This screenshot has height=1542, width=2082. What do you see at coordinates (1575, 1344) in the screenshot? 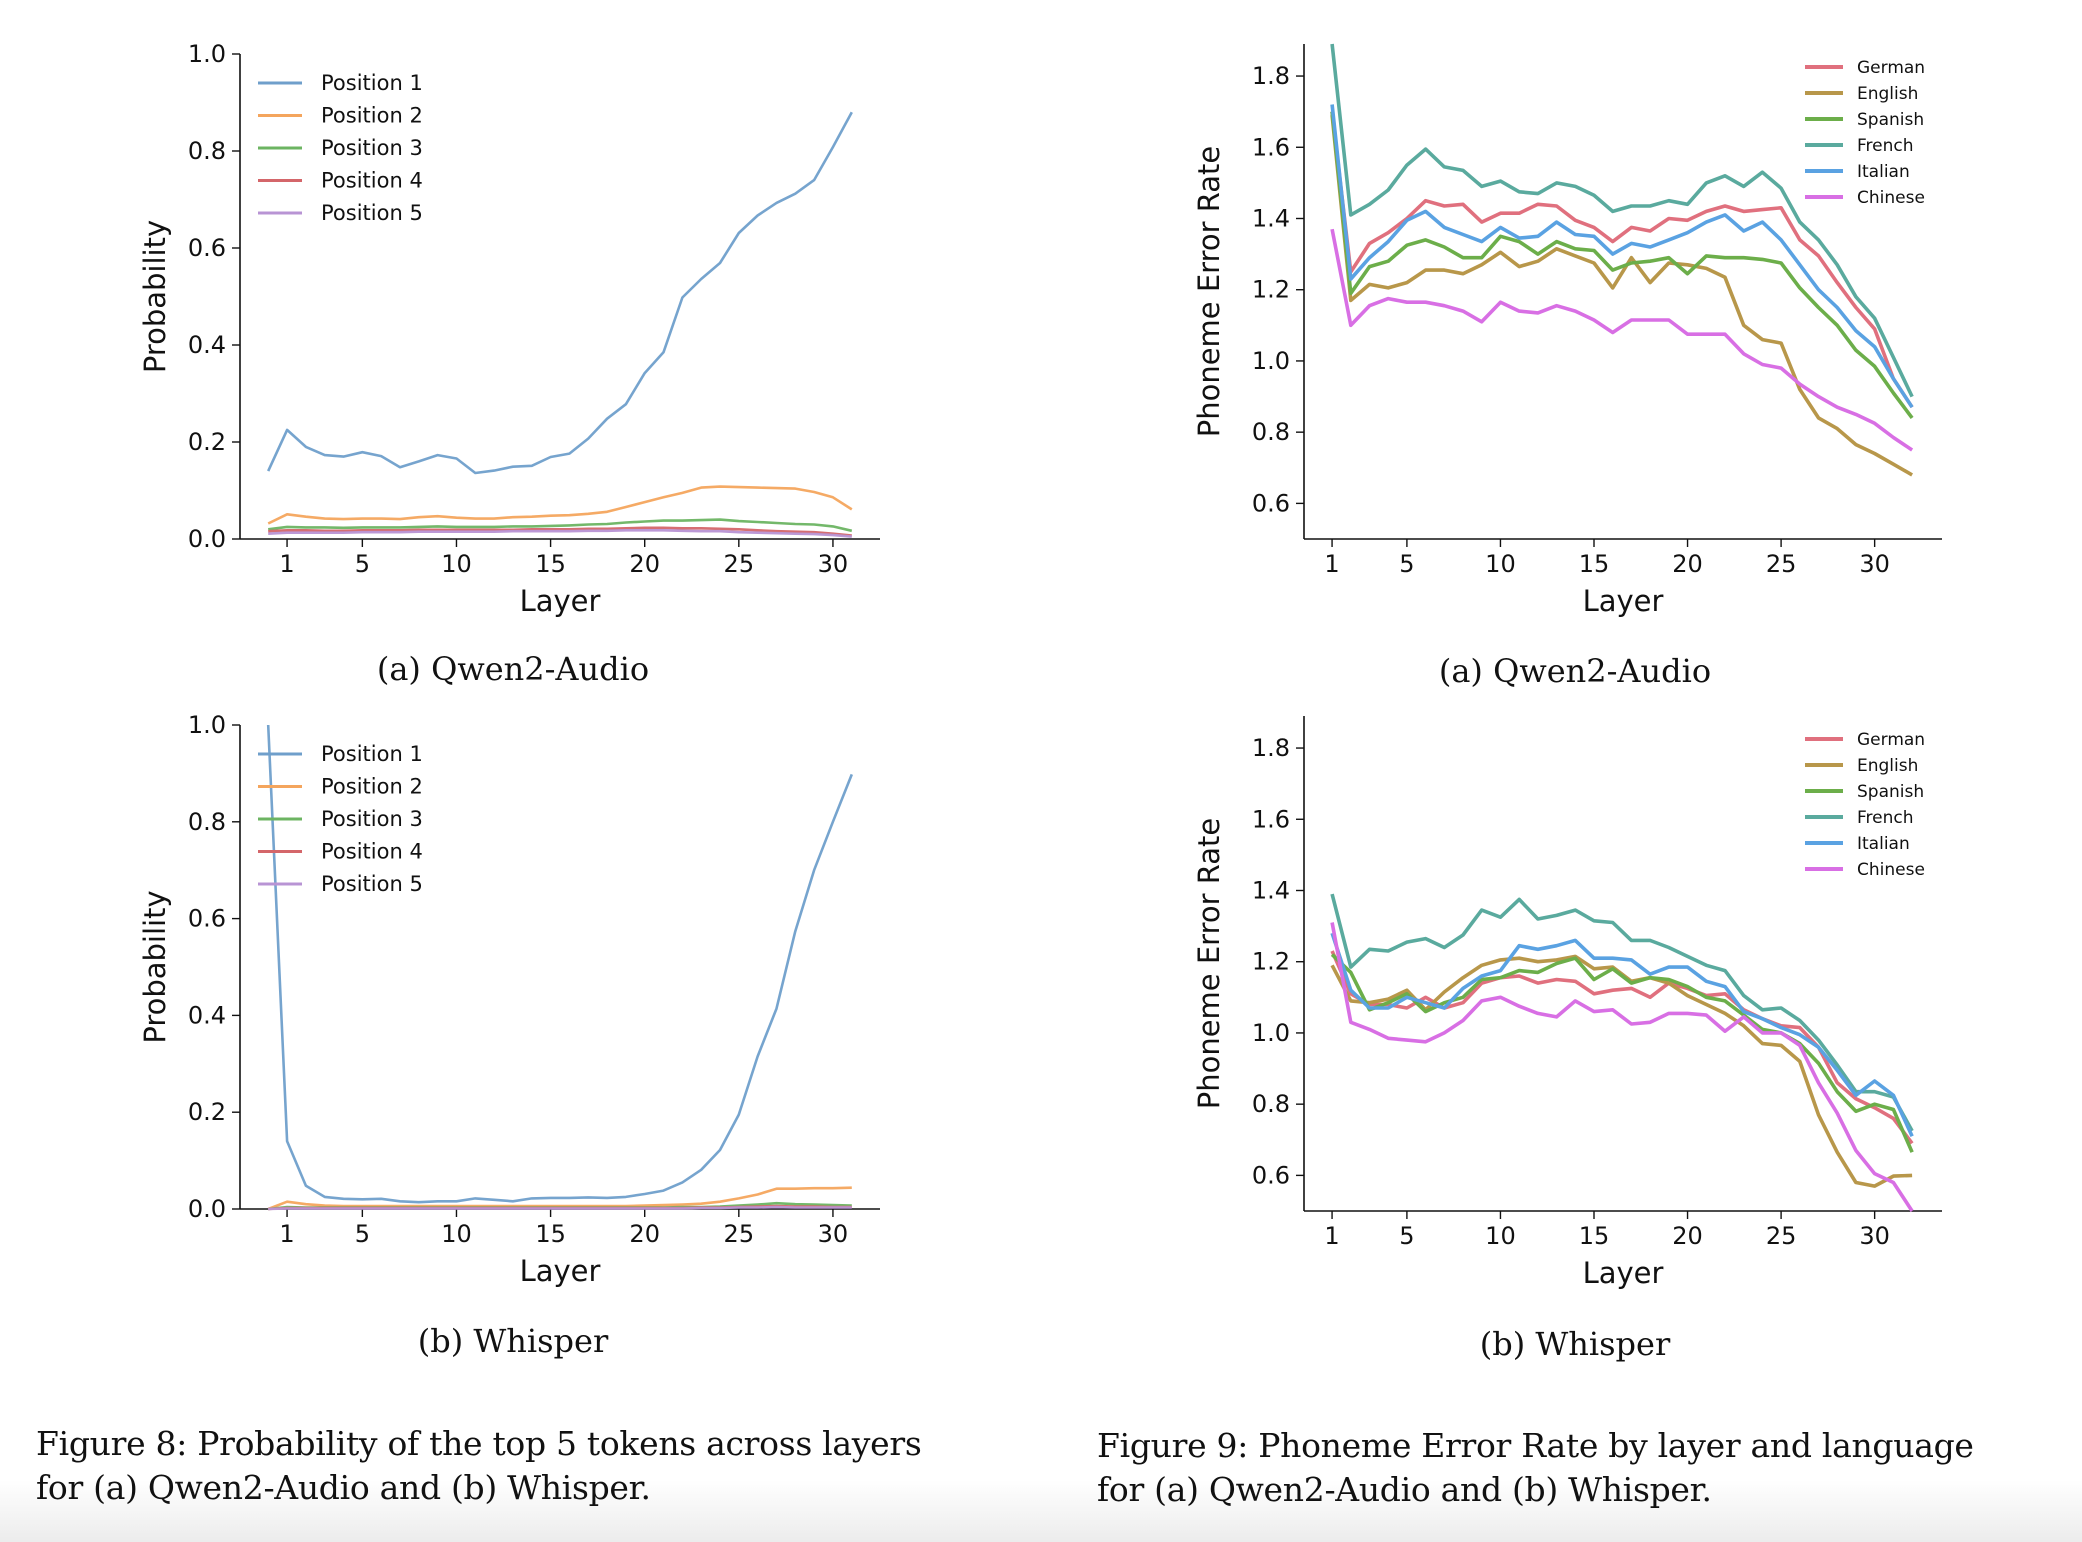
I see `subcaption-fig9b: (b) Whisper` at bounding box center [1575, 1344].